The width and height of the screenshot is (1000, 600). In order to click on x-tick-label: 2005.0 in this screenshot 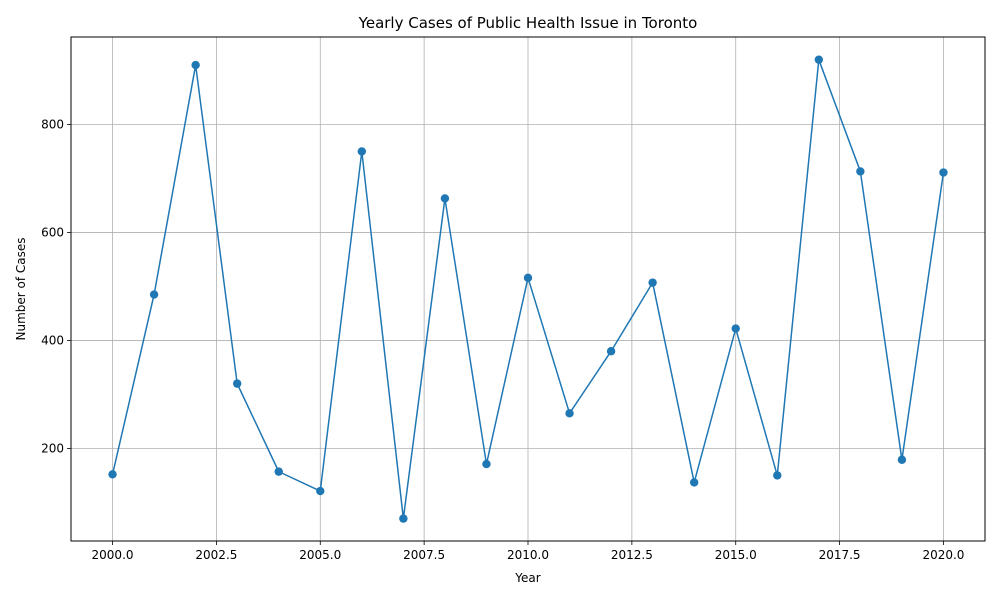, I will do `click(320, 555)`.